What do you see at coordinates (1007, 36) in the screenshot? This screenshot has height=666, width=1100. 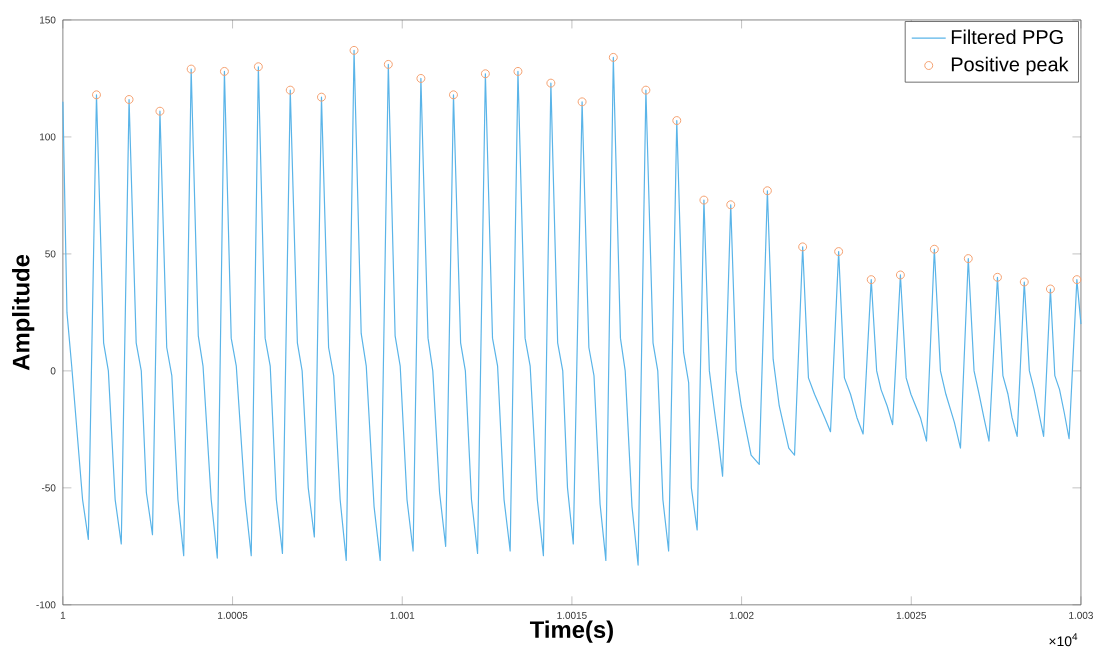 I see `legend-label: Filtered PPG` at bounding box center [1007, 36].